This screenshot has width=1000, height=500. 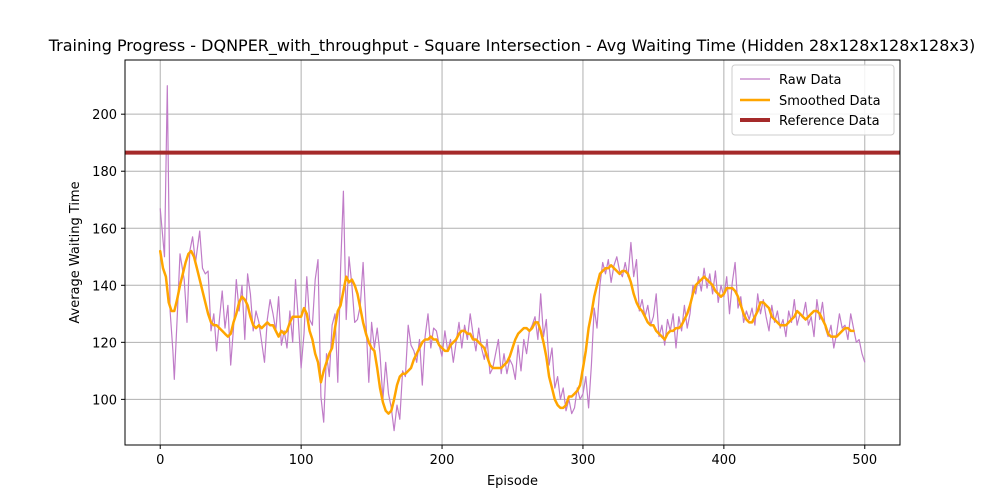 I want to click on y-tick-label: 140, so click(x=104, y=286).